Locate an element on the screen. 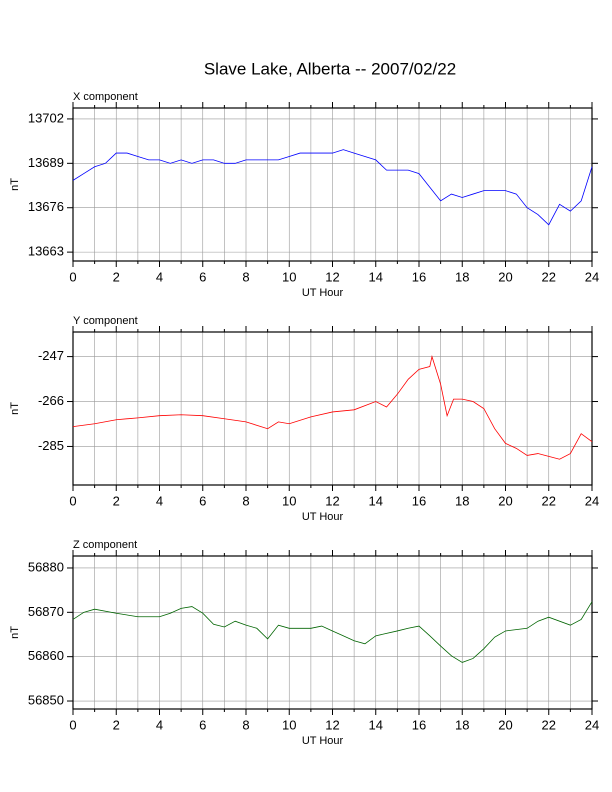 The width and height of the screenshot is (612, 792). y-tick-label: 13676 is located at coordinates (46, 206).